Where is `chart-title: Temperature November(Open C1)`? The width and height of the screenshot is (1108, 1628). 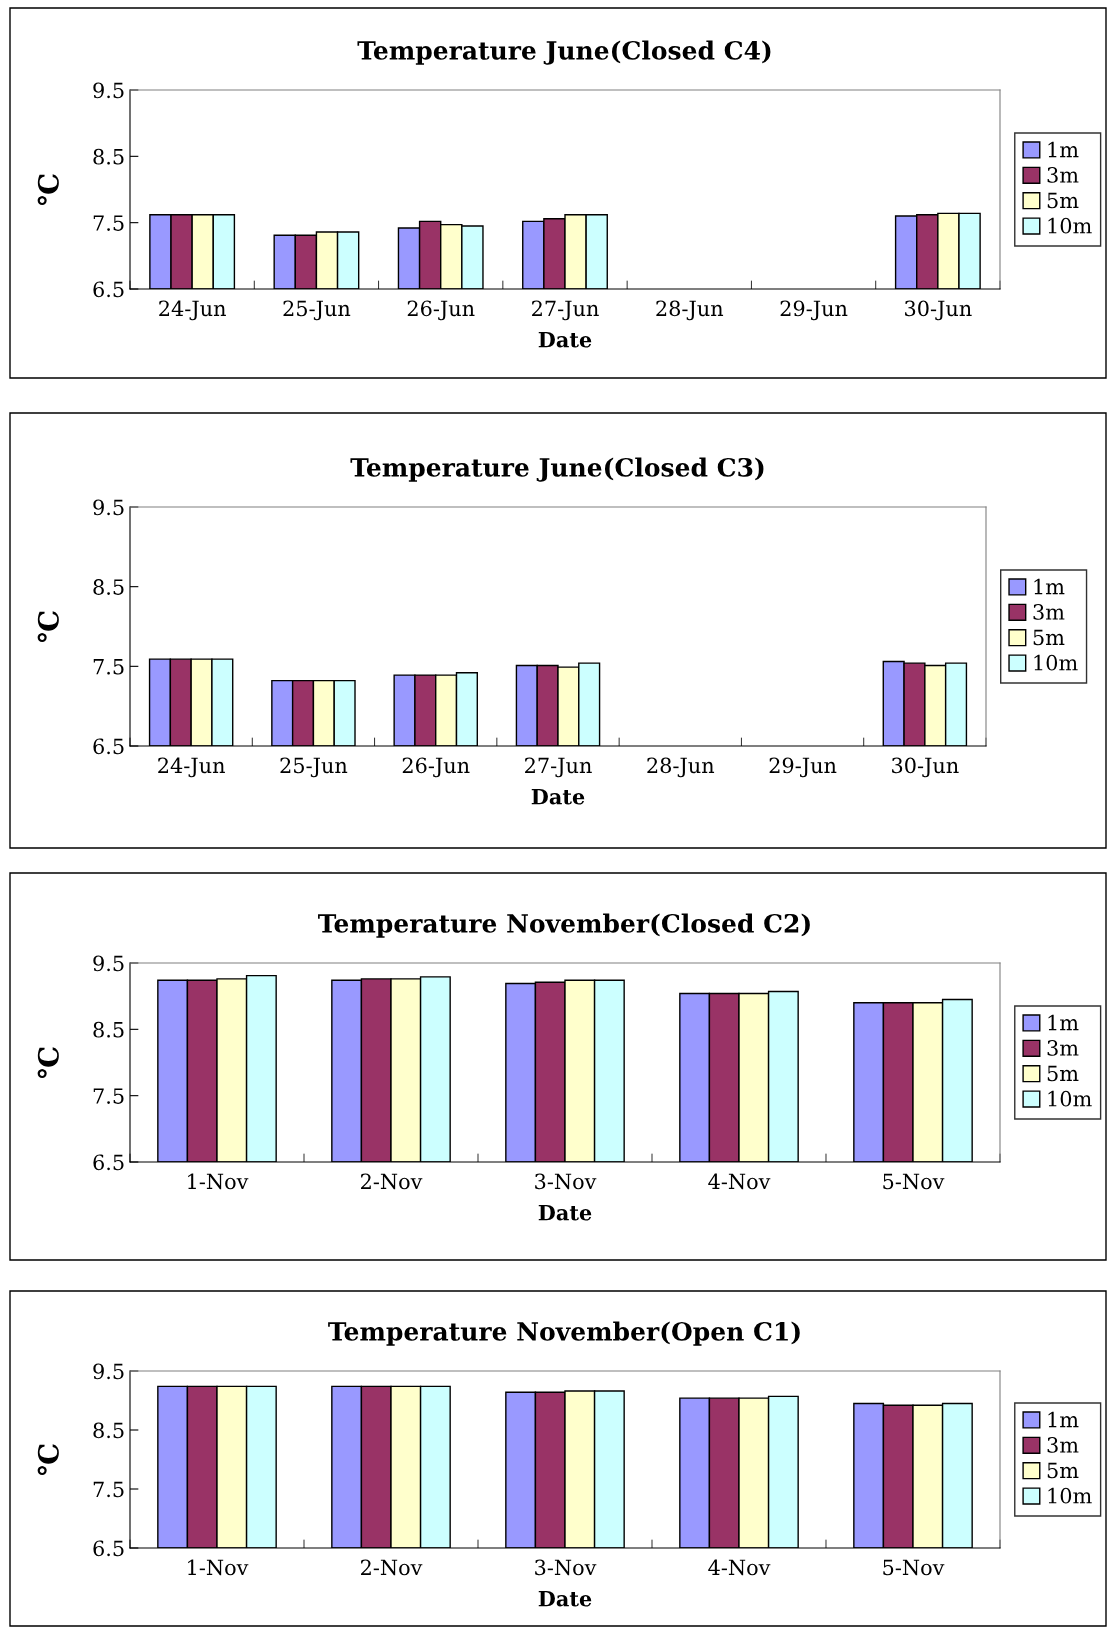
chart-title: Temperature November(Open C1) is located at coordinates (564, 1333).